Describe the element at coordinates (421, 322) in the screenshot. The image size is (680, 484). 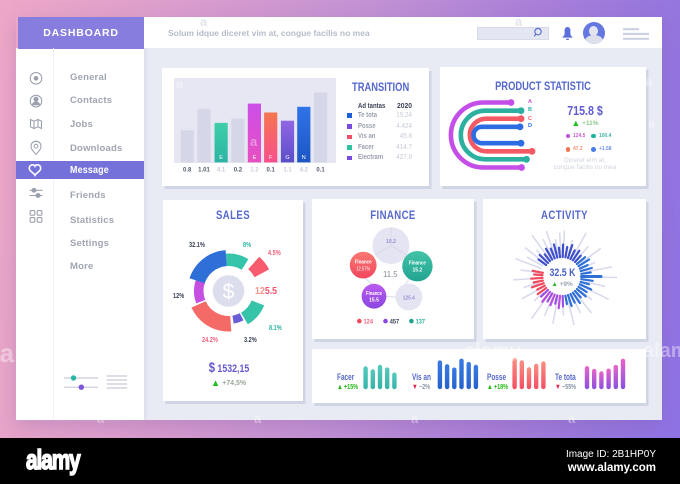
I see `svg-text: 137` at that location.